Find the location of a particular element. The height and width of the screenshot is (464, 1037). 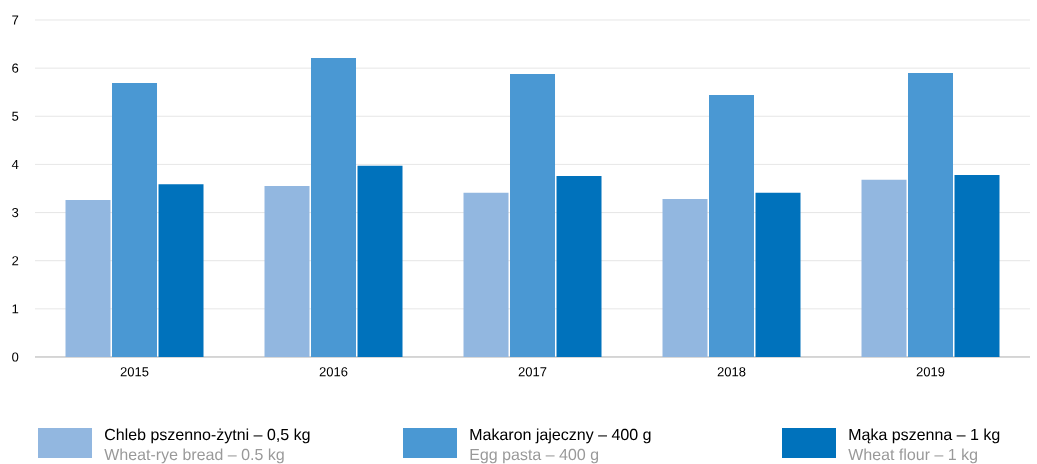

y-tick-label: 6 is located at coordinates (15, 68).